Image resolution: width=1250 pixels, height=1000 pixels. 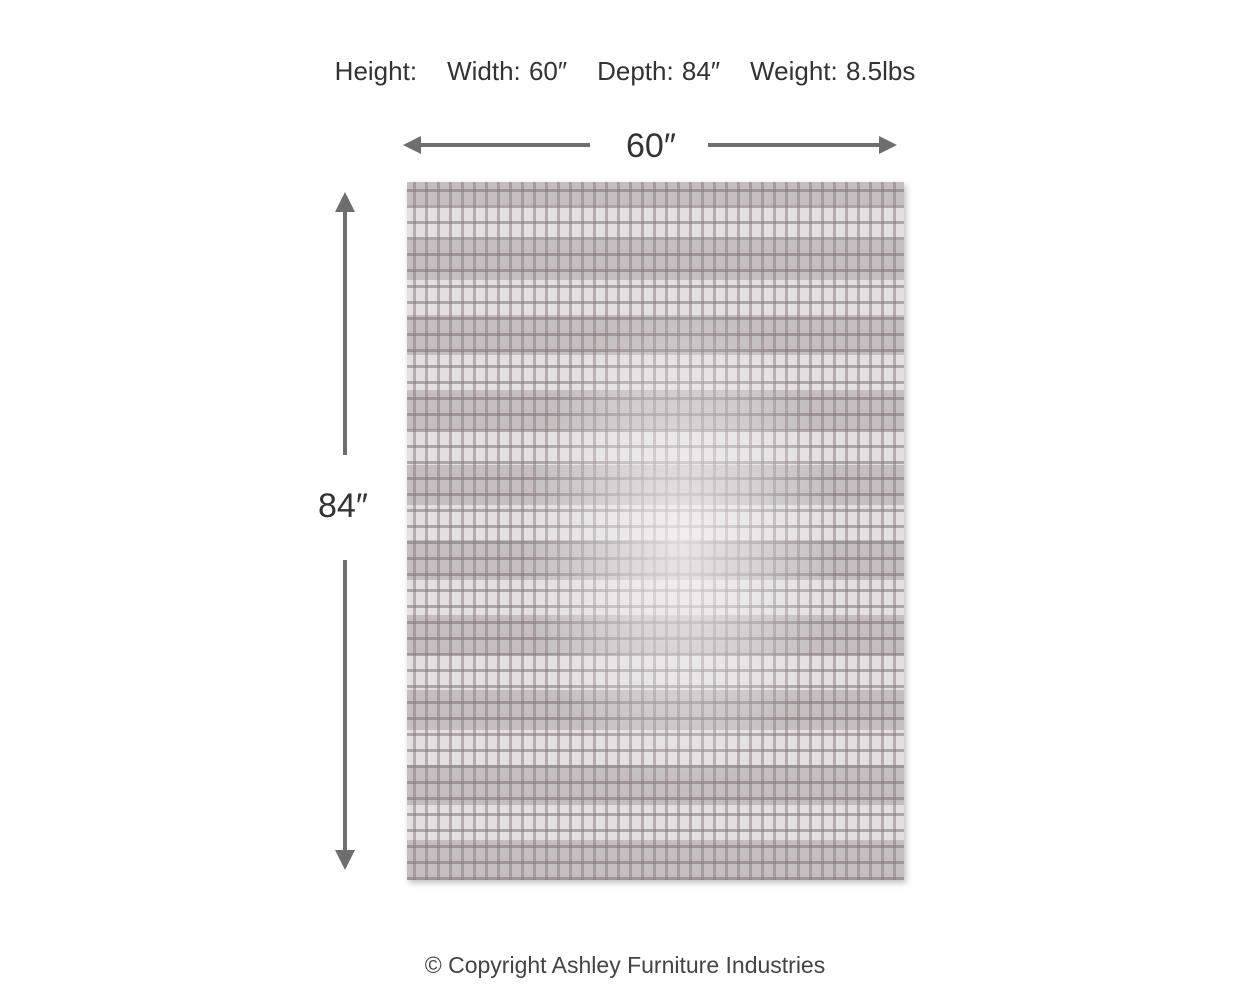 I want to click on copyright: © Copyright Ashley Furniture Industries, so click(x=625, y=965).